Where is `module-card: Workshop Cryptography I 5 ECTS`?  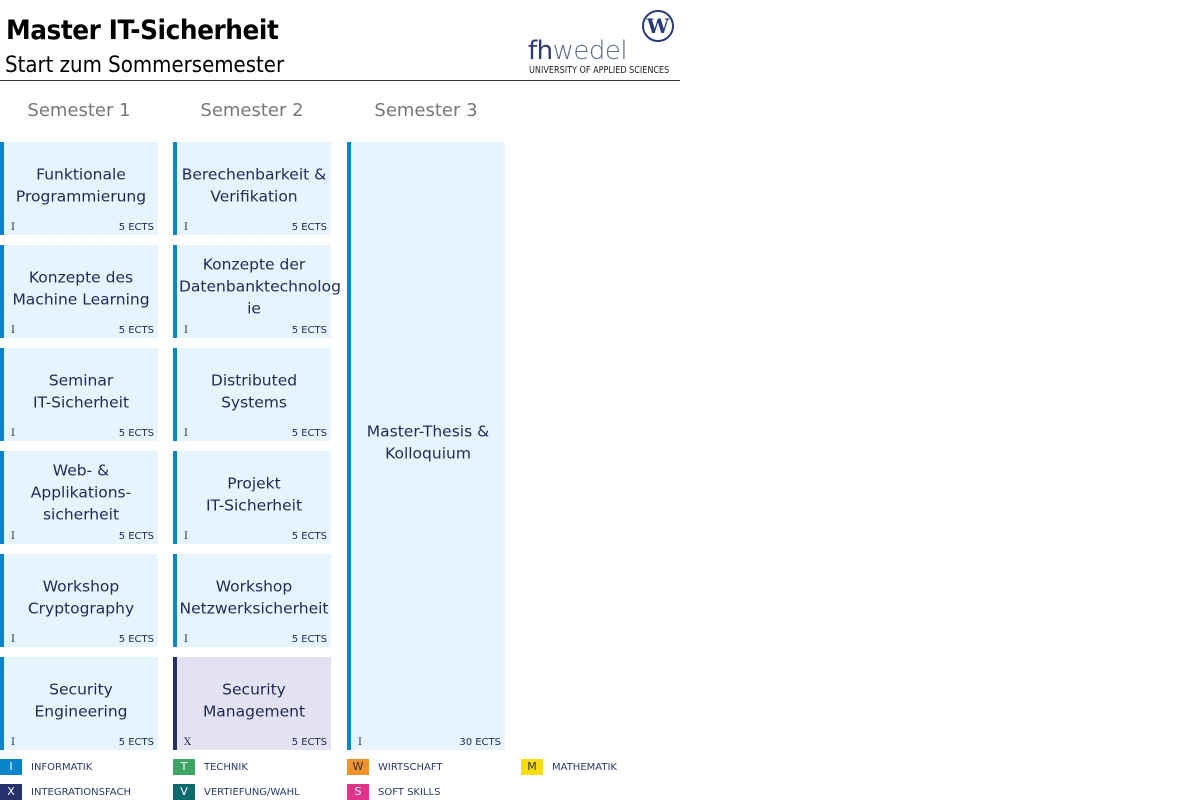
module-card: Workshop Cryptography I 5 ECTS is located at coordinates (79, 600).